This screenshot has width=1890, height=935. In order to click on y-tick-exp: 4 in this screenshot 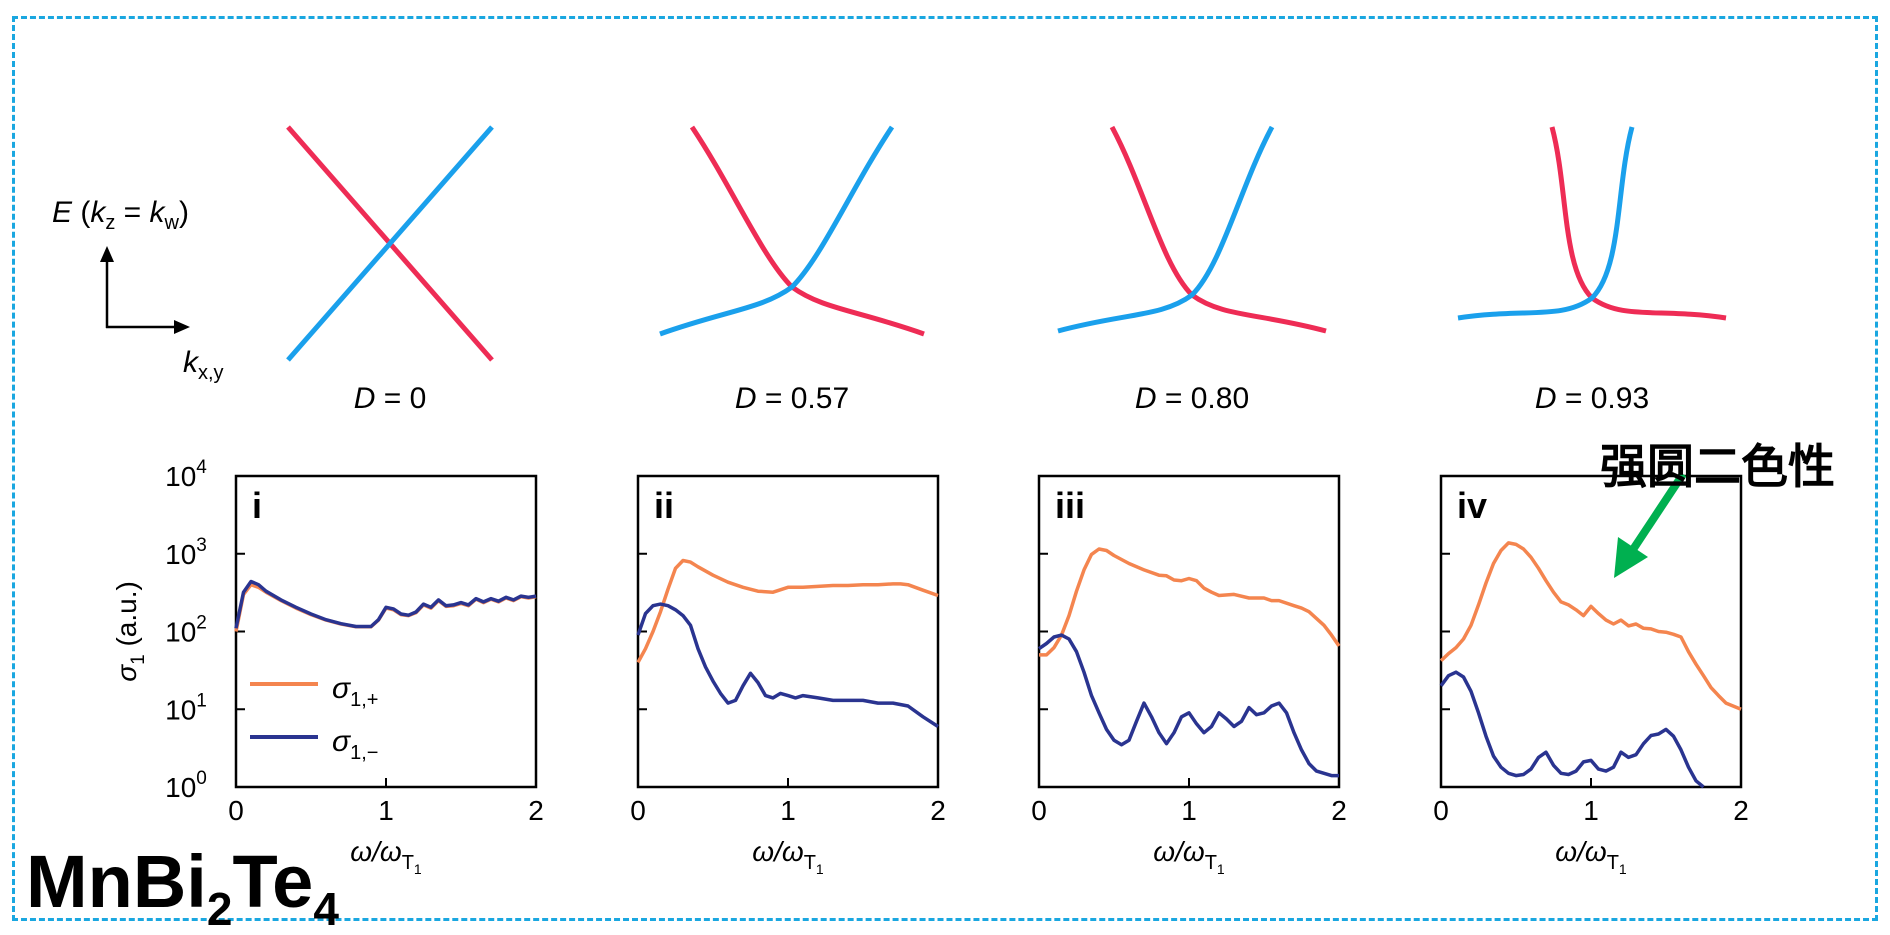, I will do `click(201, 467)`.